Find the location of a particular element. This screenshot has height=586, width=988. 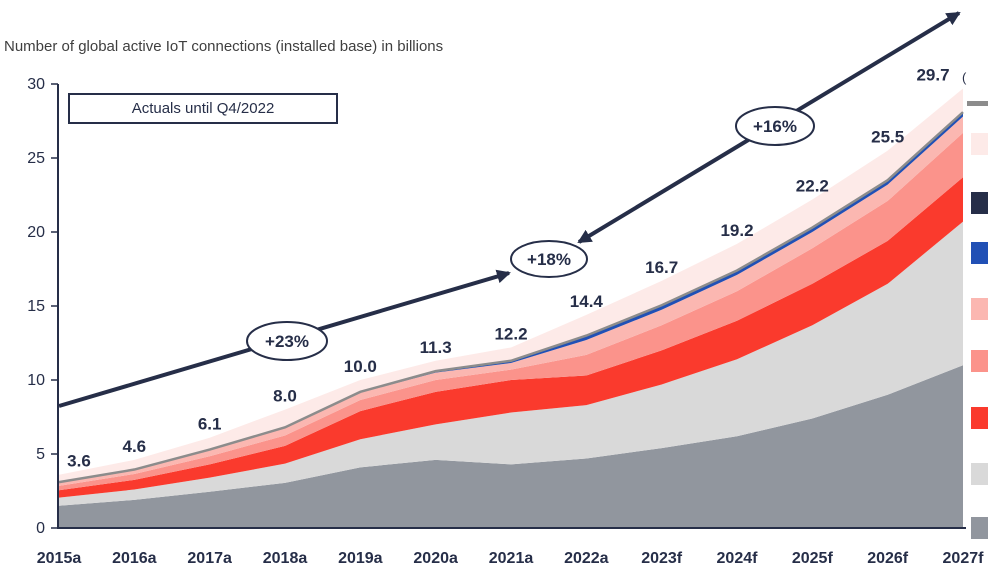

x-axis-label: 2021a is located at coordinates (511, 558).